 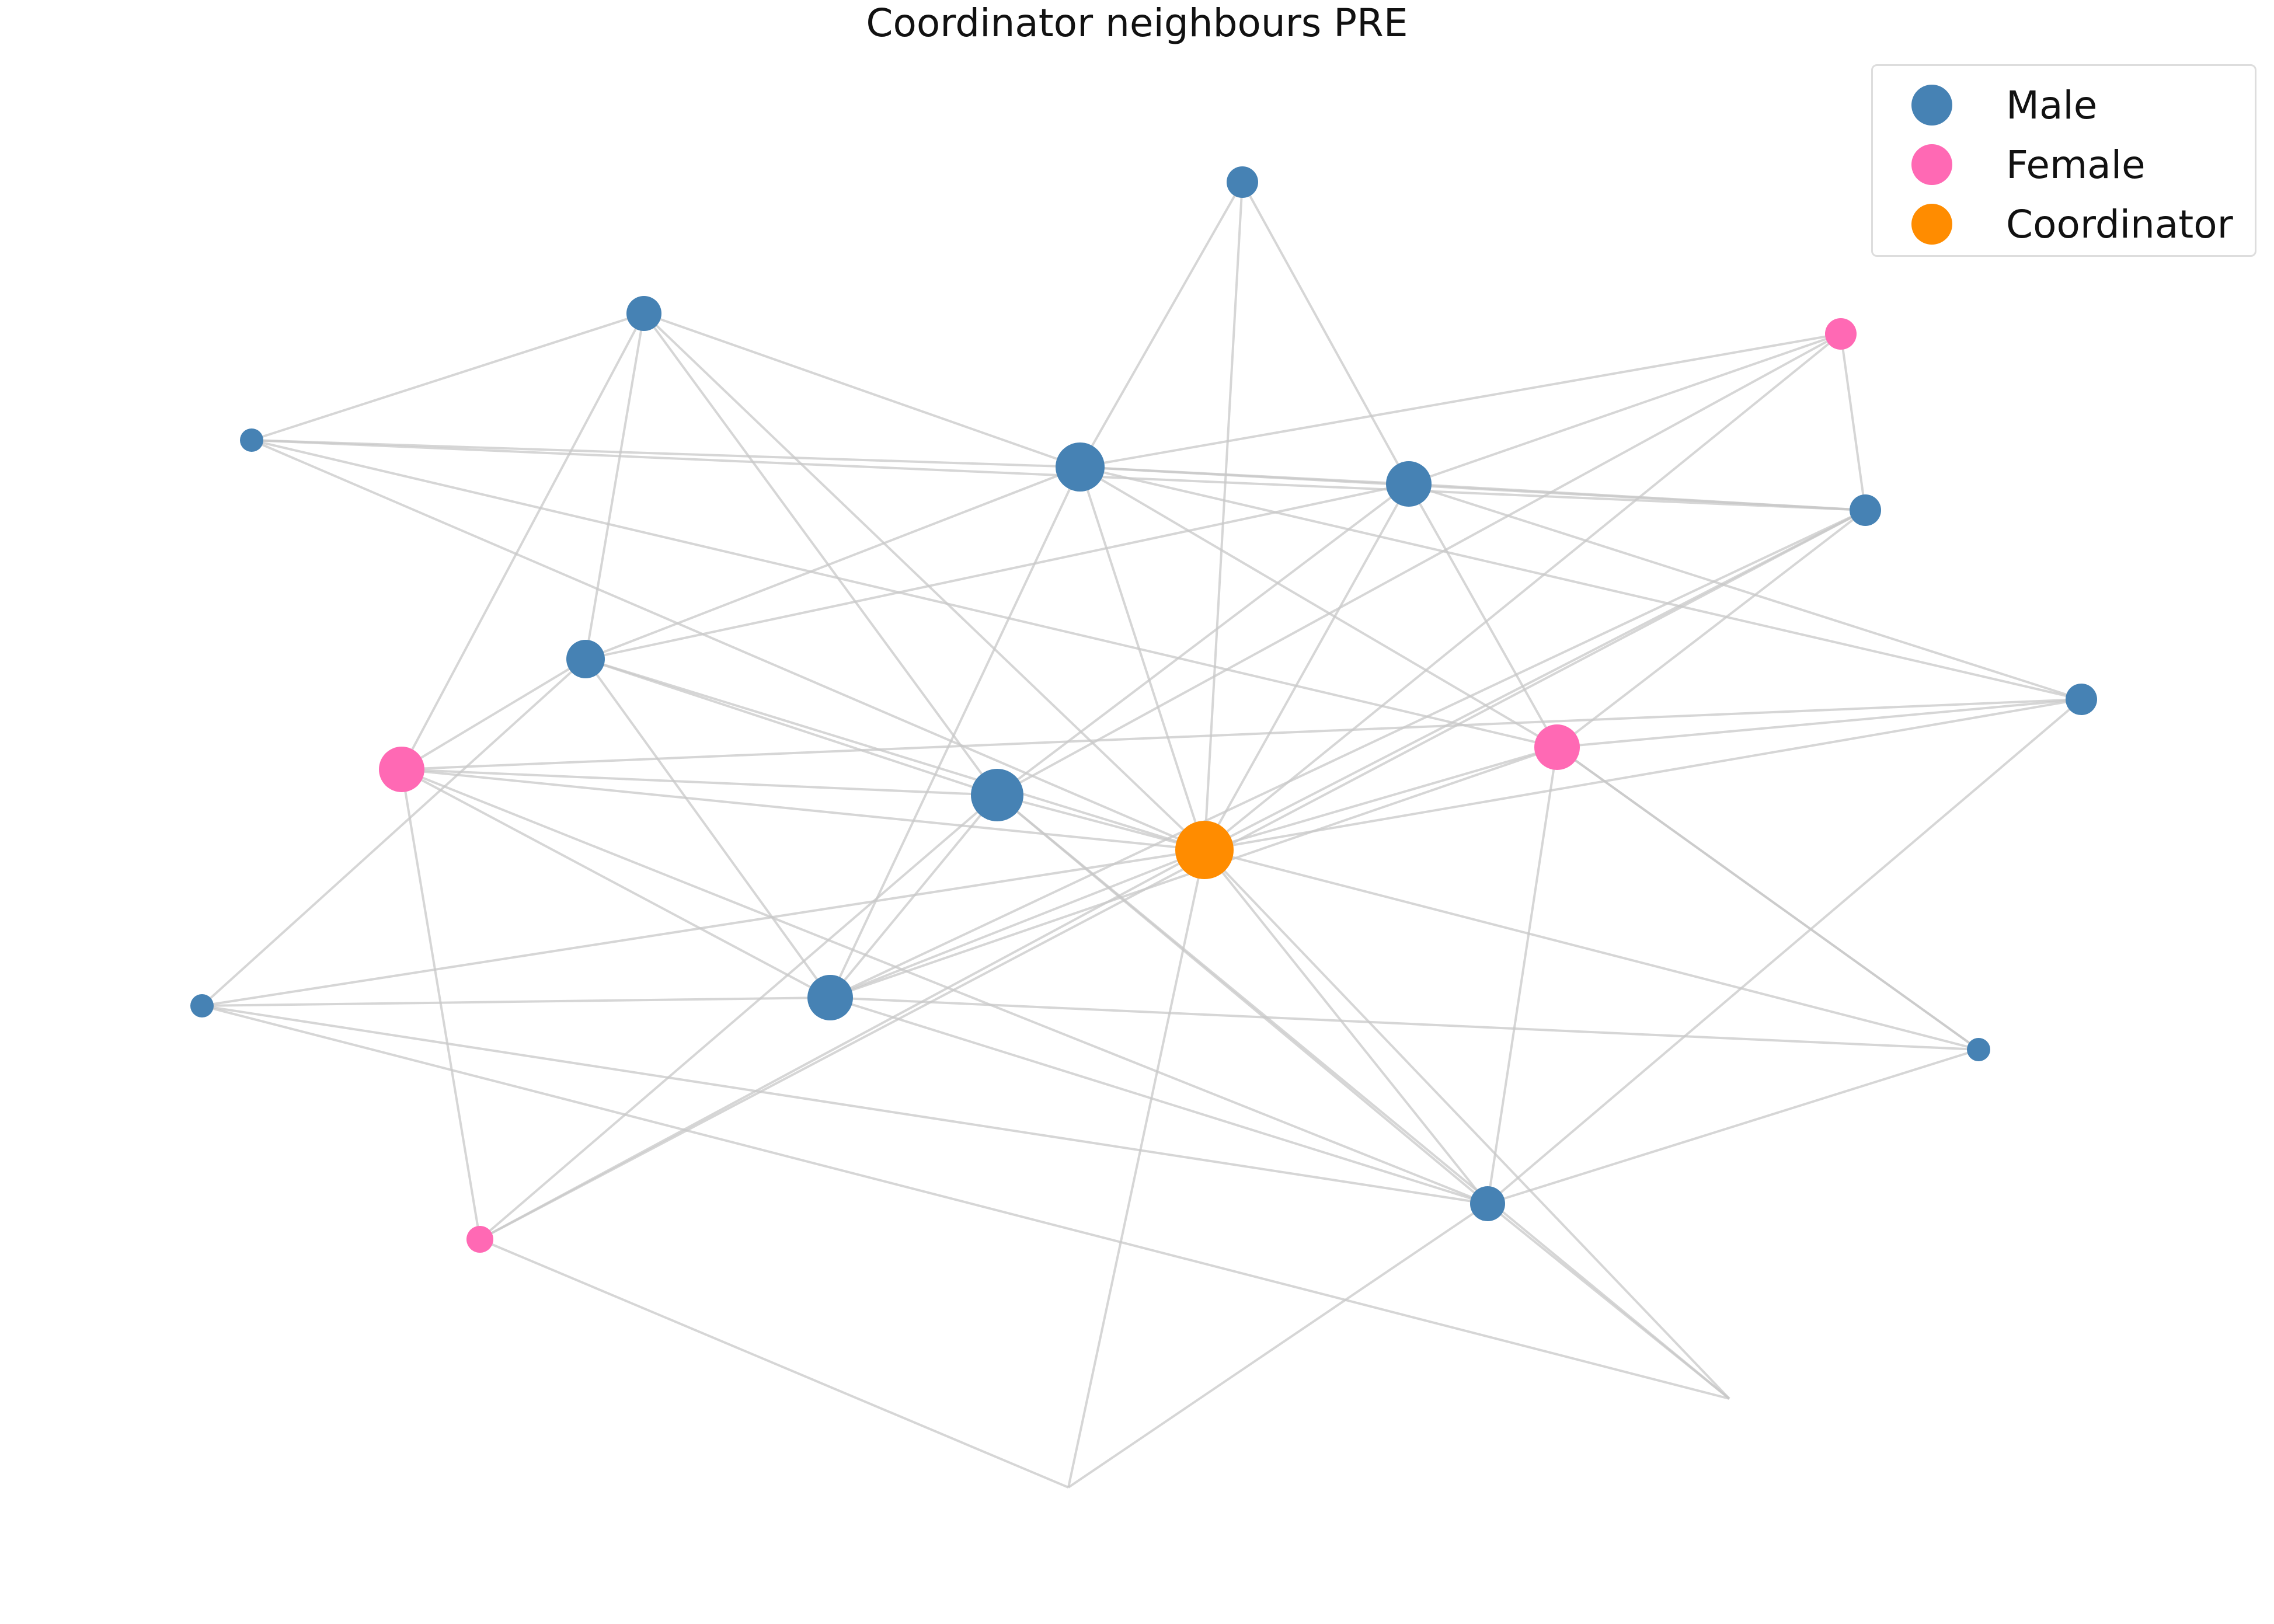 What do you see at coordinates (1017, 924) in the screenshot?
I see `edge-coordinator-m10` at bounding box center [1017, 924].